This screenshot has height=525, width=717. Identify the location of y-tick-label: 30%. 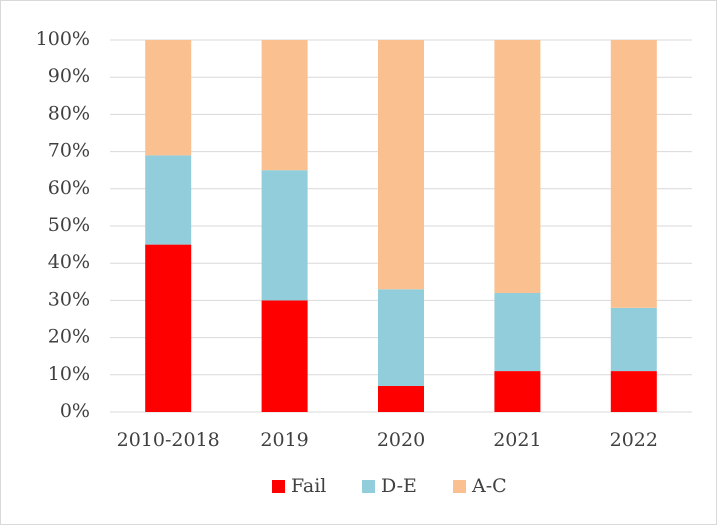
(69, 299).